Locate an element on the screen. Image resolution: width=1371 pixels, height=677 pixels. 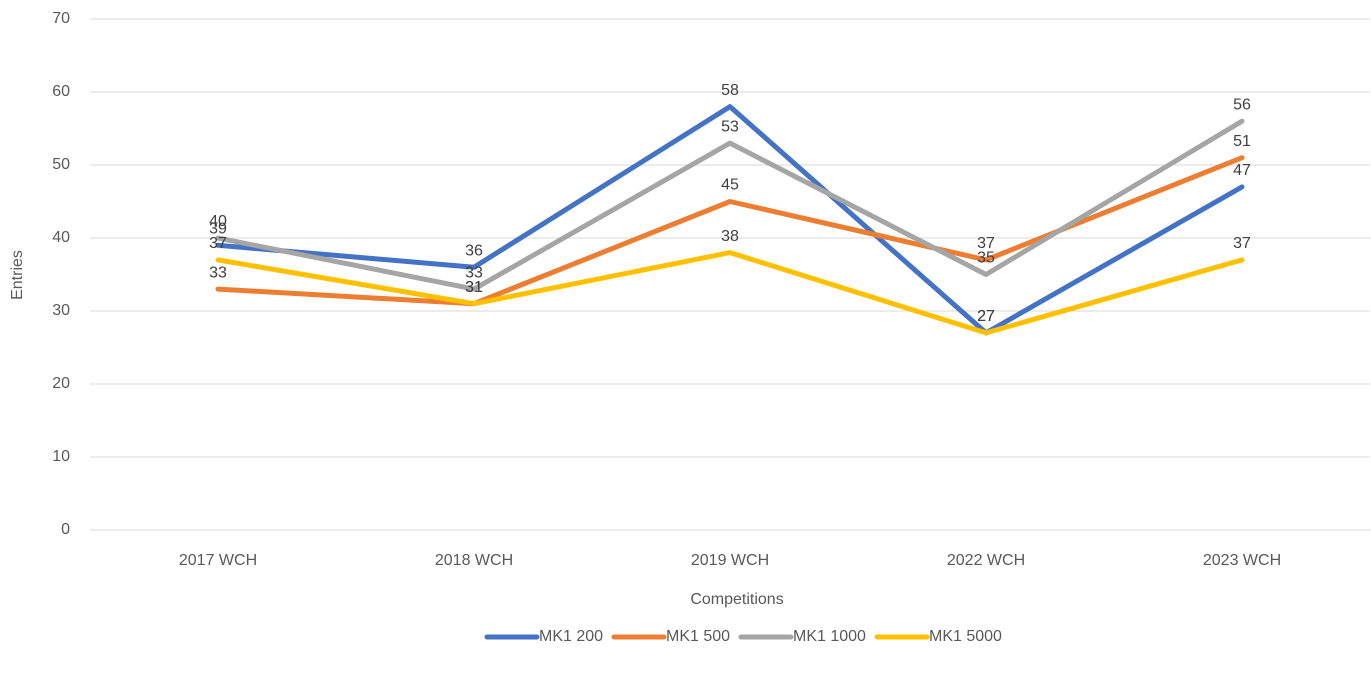
data-label: 47 is located at coordinates (1242, 170).